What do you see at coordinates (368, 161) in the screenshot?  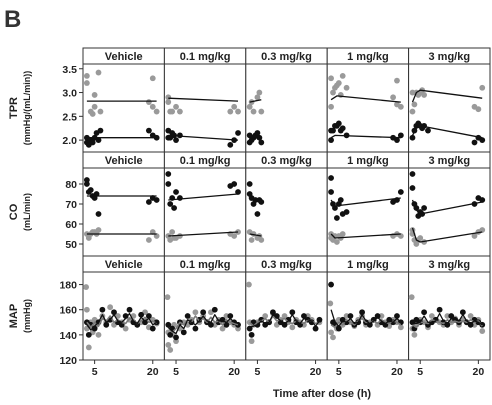 I see `panel-title: 1 mg/kg` at bounding box center [368, 161].